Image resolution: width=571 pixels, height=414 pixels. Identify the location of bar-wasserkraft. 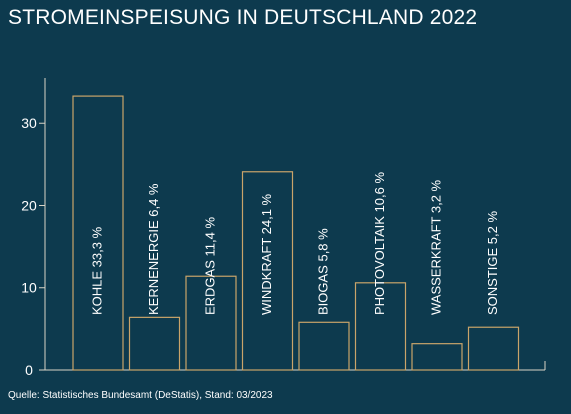
(437, 357).